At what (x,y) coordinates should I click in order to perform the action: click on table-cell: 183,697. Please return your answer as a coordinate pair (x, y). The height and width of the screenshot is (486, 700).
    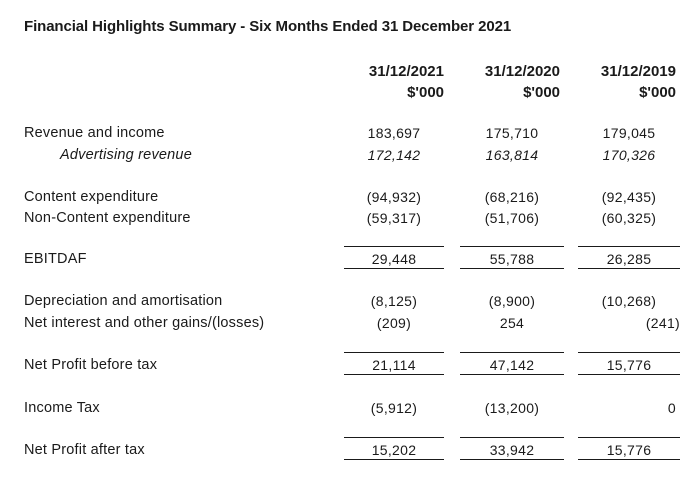
    Looking at the image, I should click on (394, 133).